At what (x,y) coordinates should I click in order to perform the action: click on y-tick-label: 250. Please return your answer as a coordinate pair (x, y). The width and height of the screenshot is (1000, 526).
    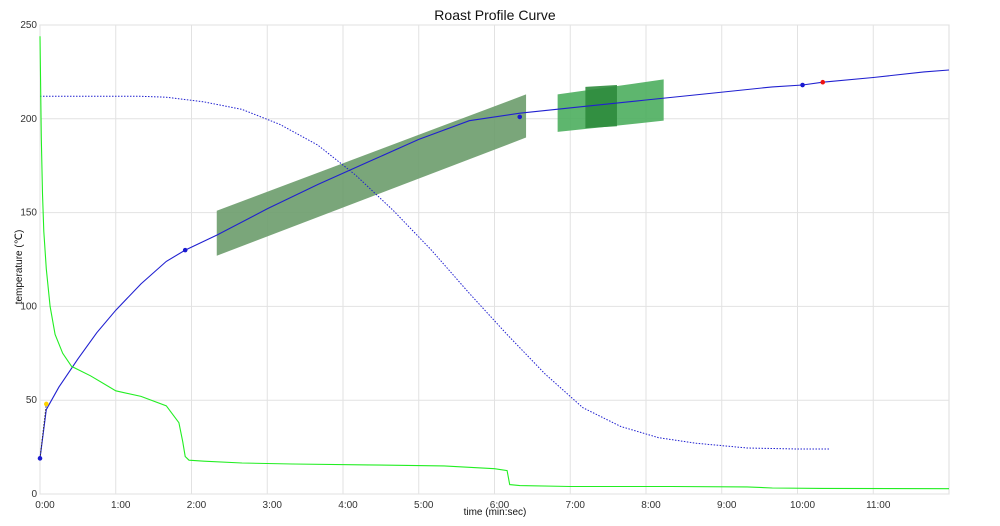
    Looking at the image, I should click on (28, 25).